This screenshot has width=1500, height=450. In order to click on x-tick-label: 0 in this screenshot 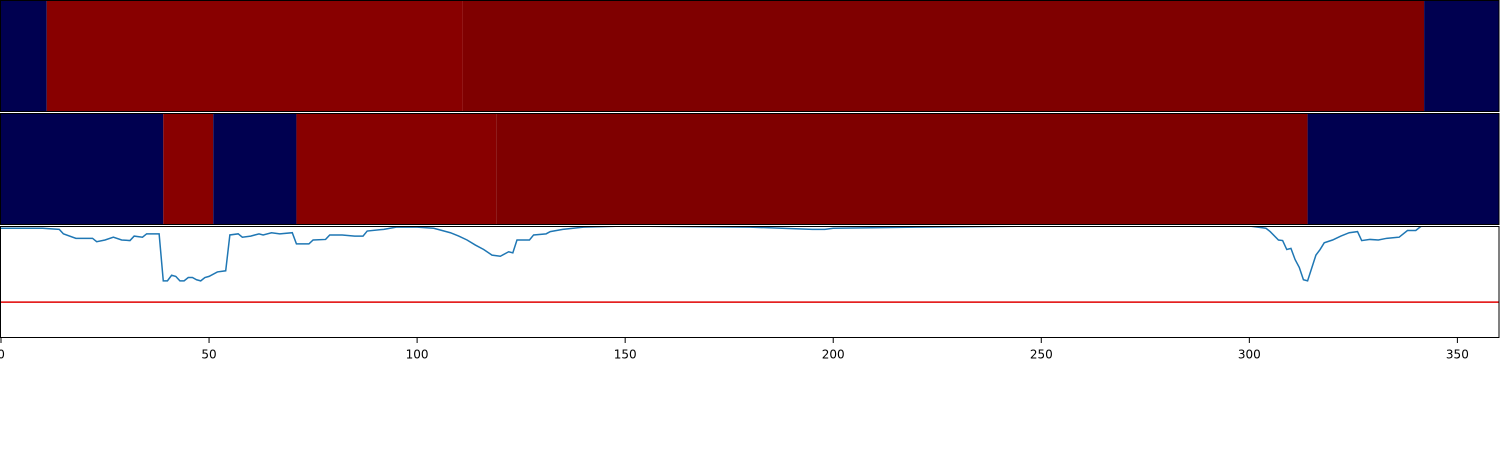, I will do `click(2, 355)`.